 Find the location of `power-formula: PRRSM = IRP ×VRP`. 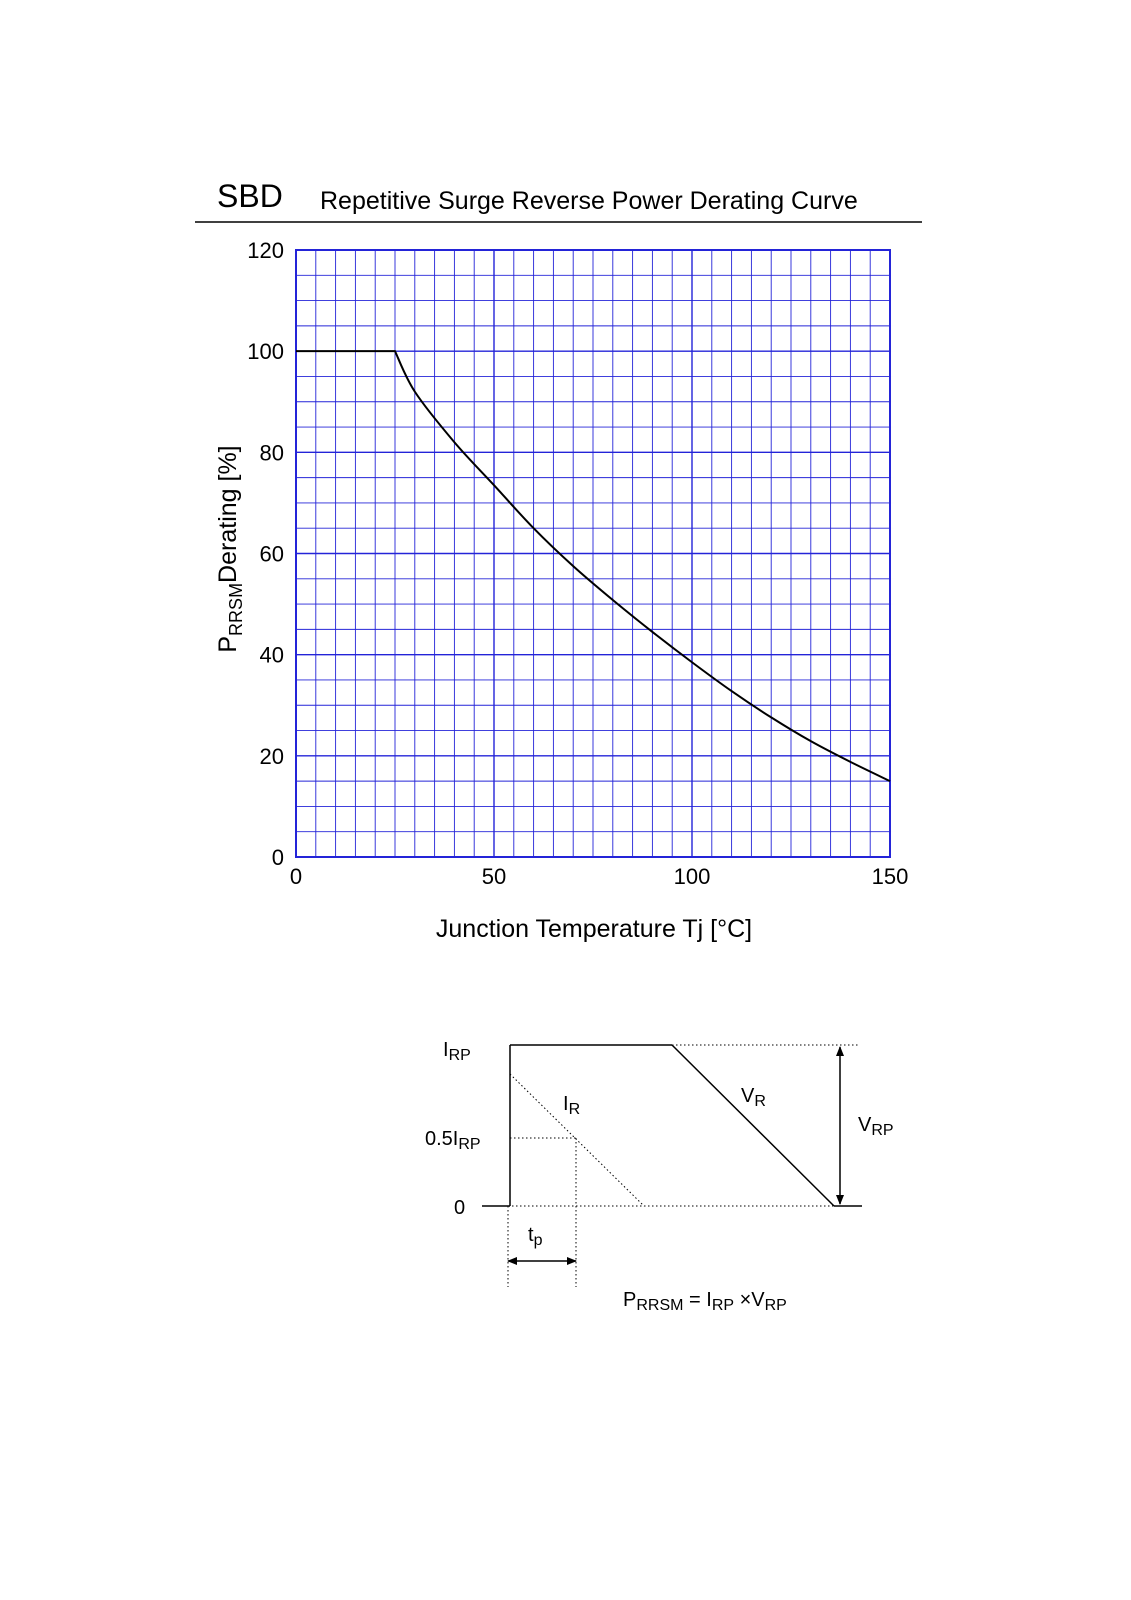

power-formula: PRRSM = IRP ×VRP is located at coordinates (705, 1301).